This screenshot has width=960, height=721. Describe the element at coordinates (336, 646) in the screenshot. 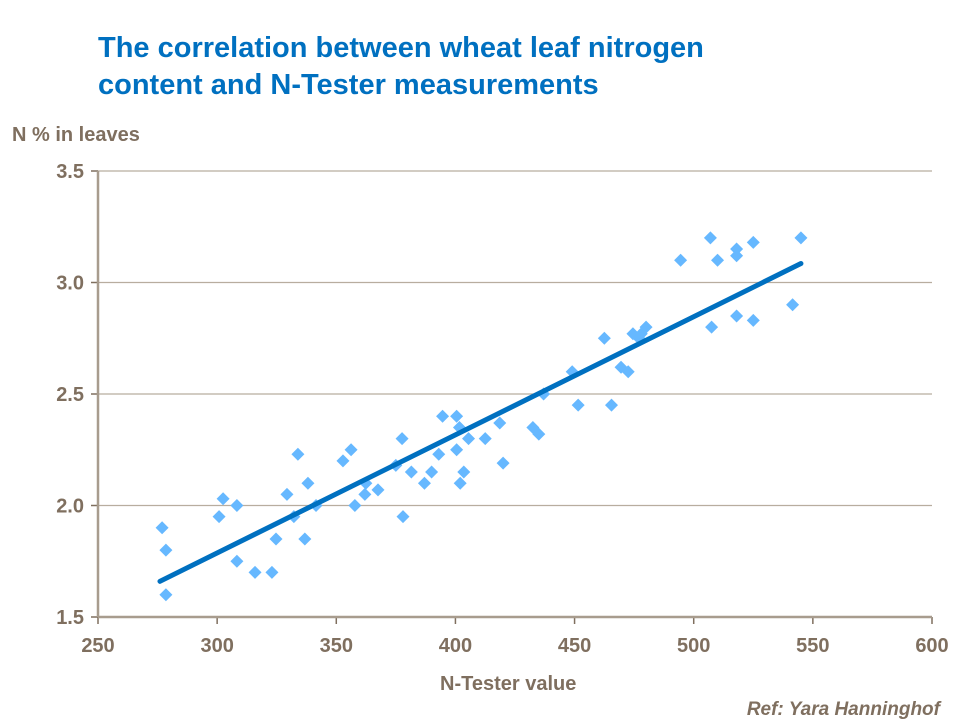

I see `x-tick-label: 350` at that location.